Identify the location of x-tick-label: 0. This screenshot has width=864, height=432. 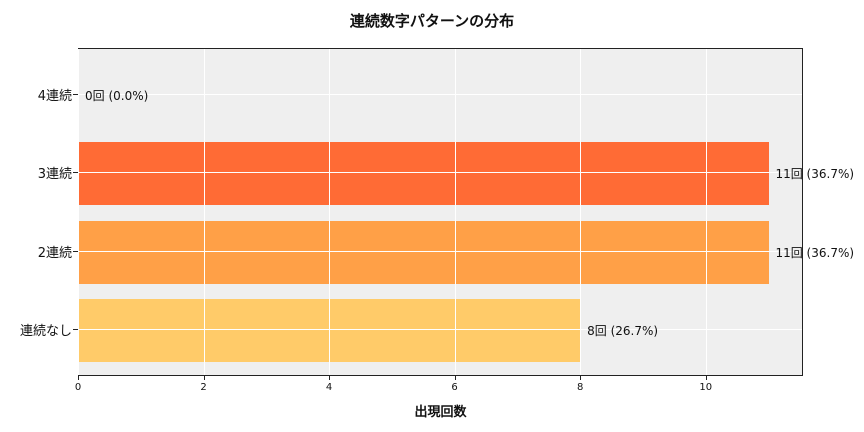
(78, 387).